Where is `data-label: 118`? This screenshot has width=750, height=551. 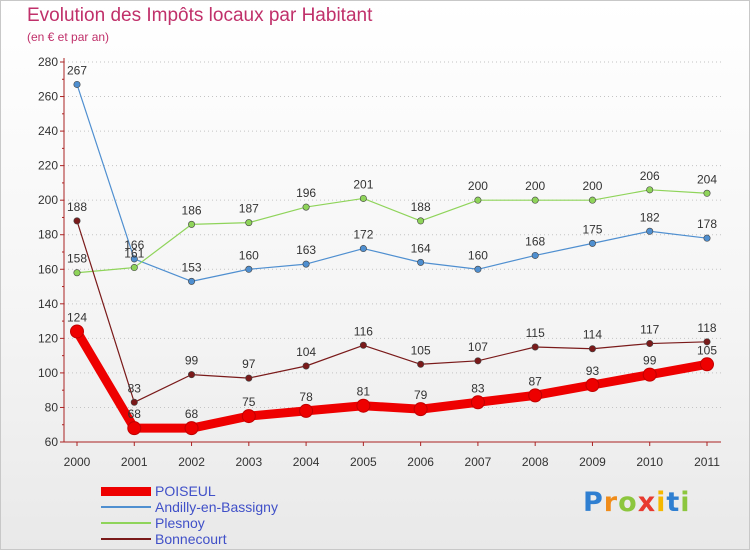 data-label: 118 is located at coordinates (706, 328).